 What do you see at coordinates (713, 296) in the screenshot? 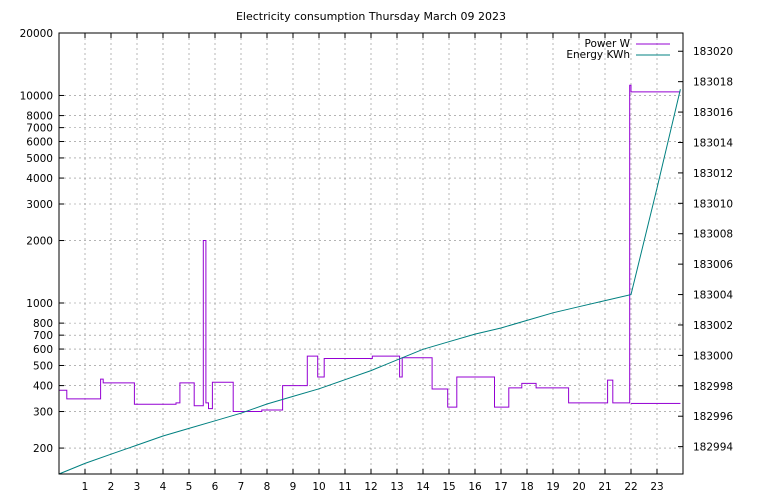
I see `y2-tick-label: 183004` at bounding box center [713, 296].